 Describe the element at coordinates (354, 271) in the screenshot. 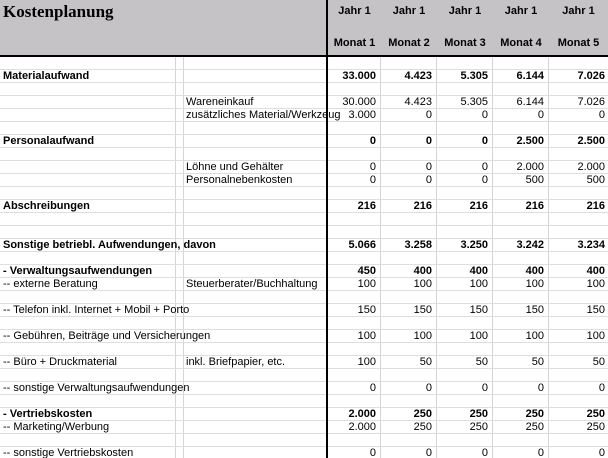

I see `value-cell: 450` at that location.